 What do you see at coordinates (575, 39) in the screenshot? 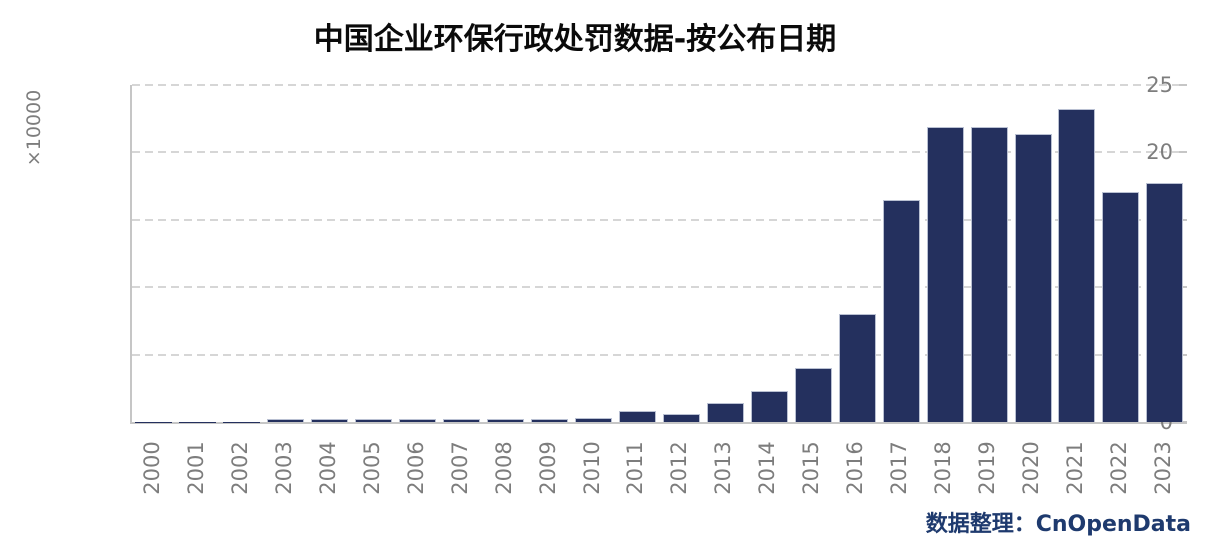
I see `chart-title: 中国企业环保行政处罚数据-按公布日期` at bounding box center [575, 39].